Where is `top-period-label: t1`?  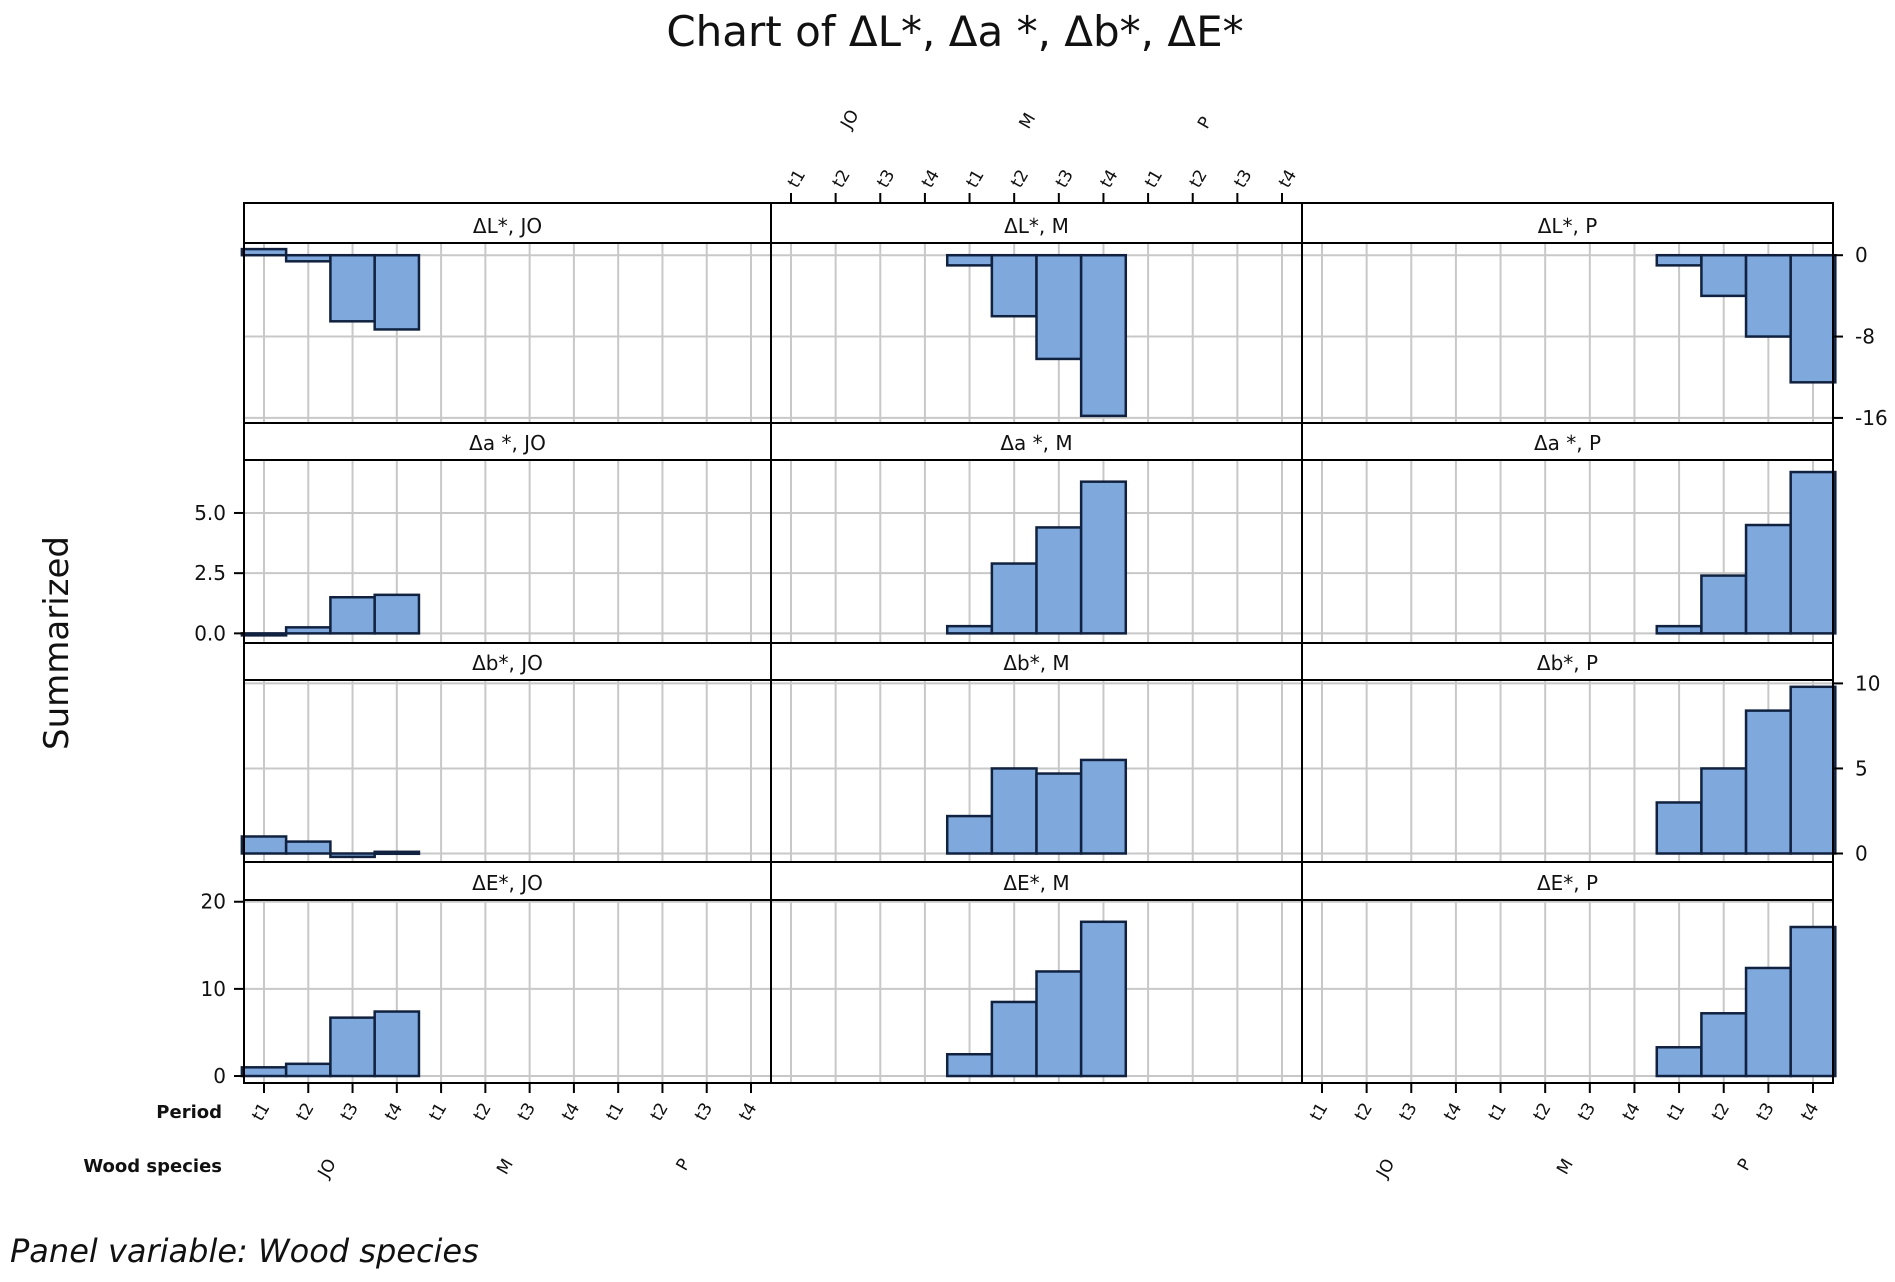 top-period-label: t1 is located at coordinates (976, 178).